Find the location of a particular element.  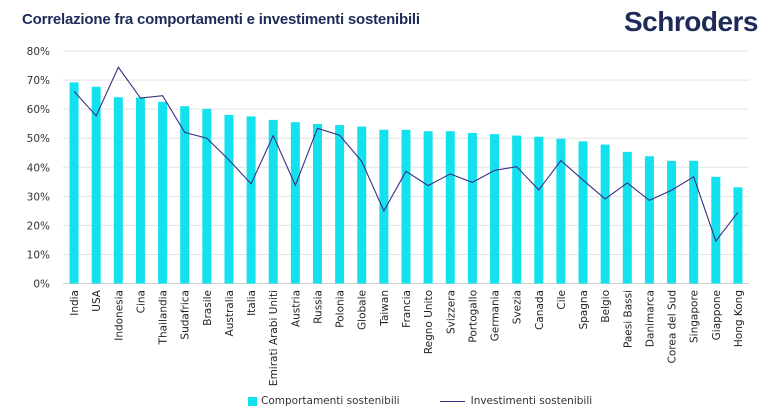

y-tick-label: 40% is located at coordinates (38, 168).